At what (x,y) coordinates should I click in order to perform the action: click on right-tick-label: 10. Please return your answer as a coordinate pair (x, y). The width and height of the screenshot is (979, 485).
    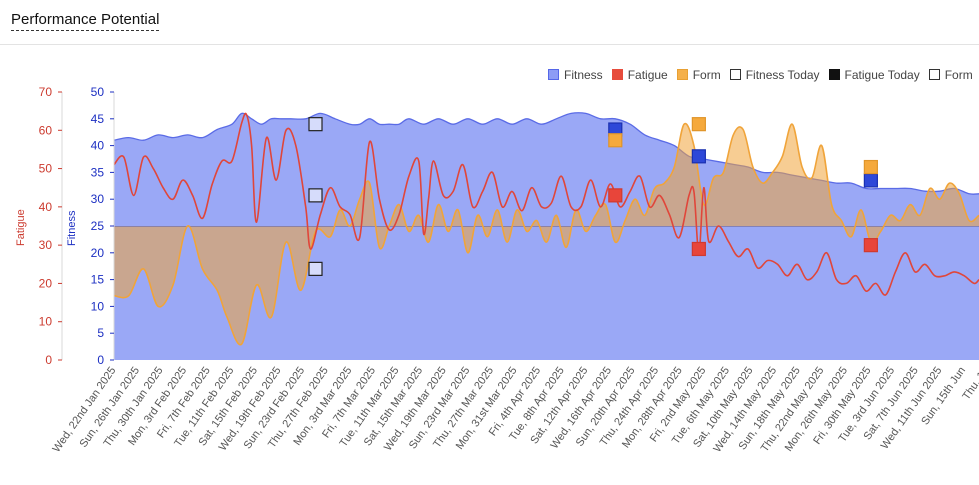
    Looking at the image, I should click on (98, 306).